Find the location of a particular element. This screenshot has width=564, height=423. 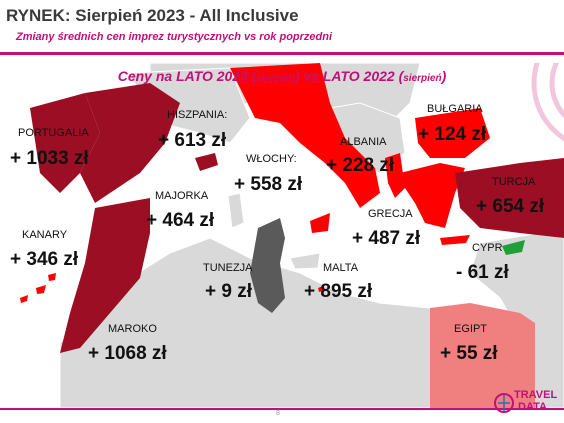

header-rule is located at coordinates (282, 53).